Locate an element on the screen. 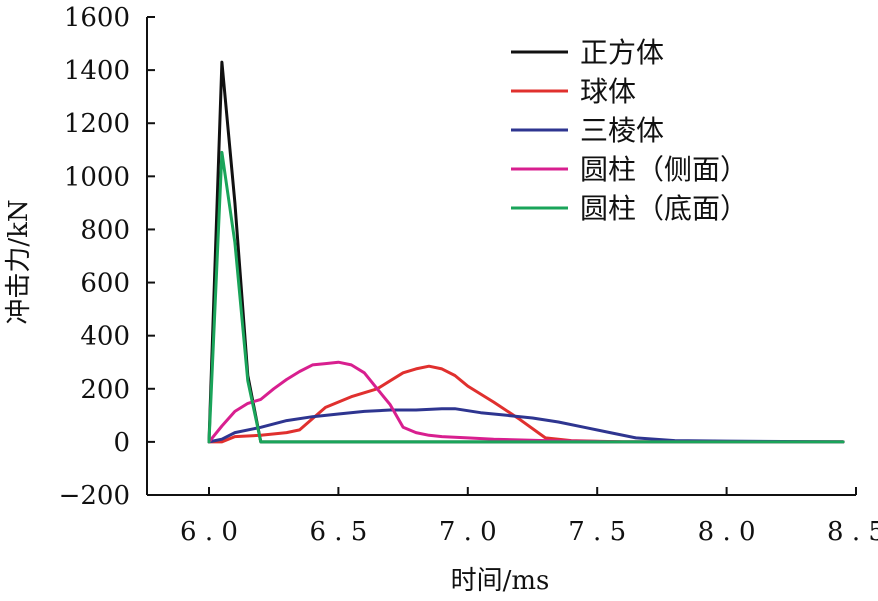  y-tick-label: 800 is located at coordinates (105, 230).